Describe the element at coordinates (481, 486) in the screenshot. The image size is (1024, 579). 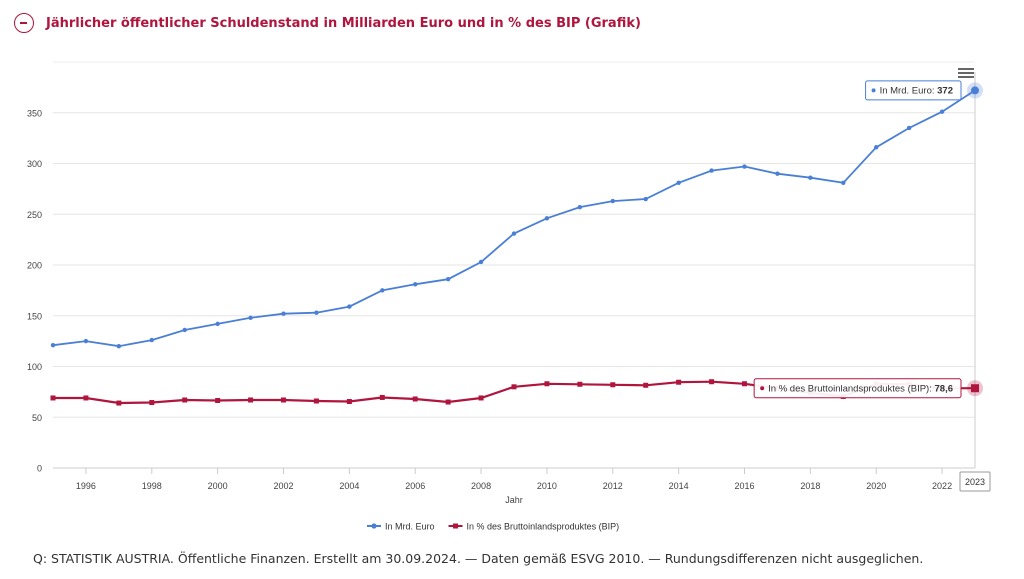
I see `x-tick-label: 2008` at that location.